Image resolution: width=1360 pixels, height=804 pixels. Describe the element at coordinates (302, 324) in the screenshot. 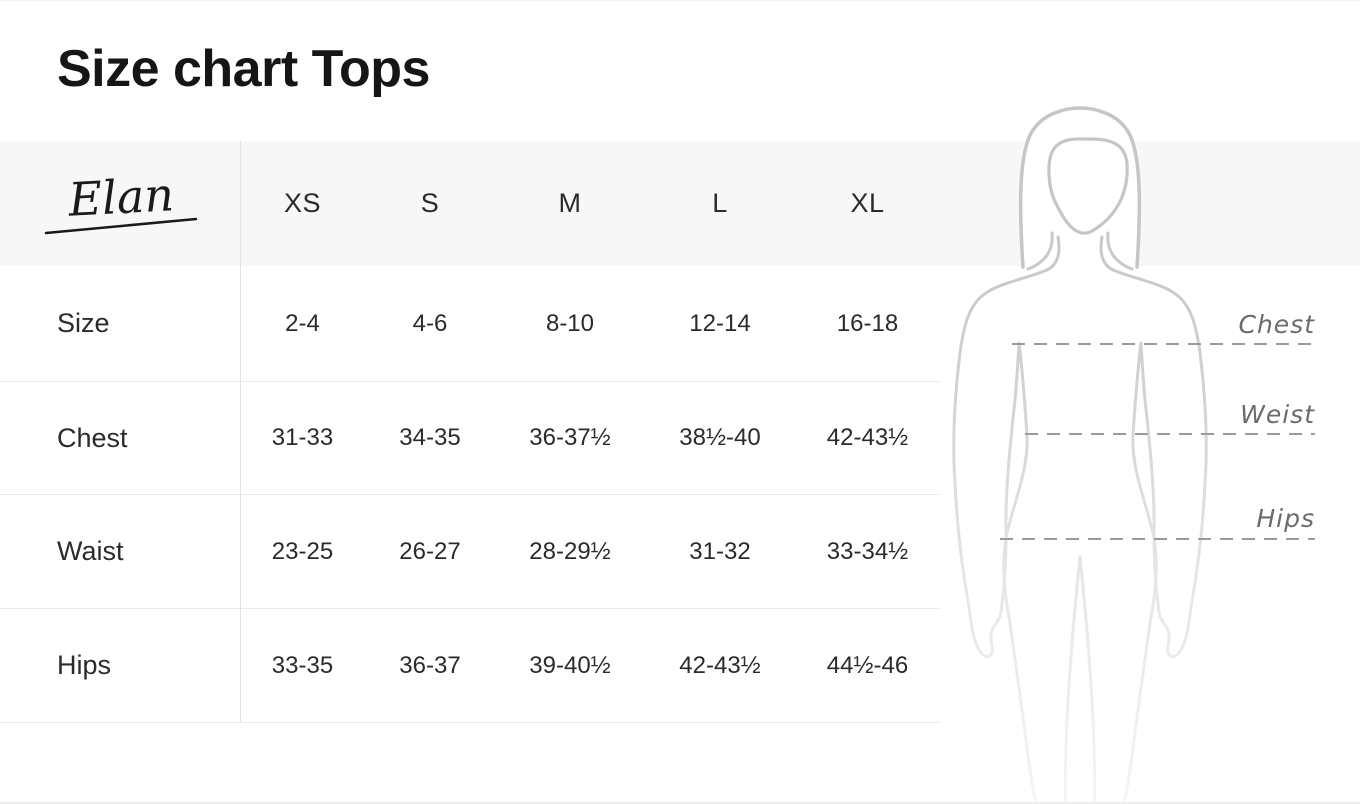

I see `measurement-cell-size-xs: 2-4` at that location.